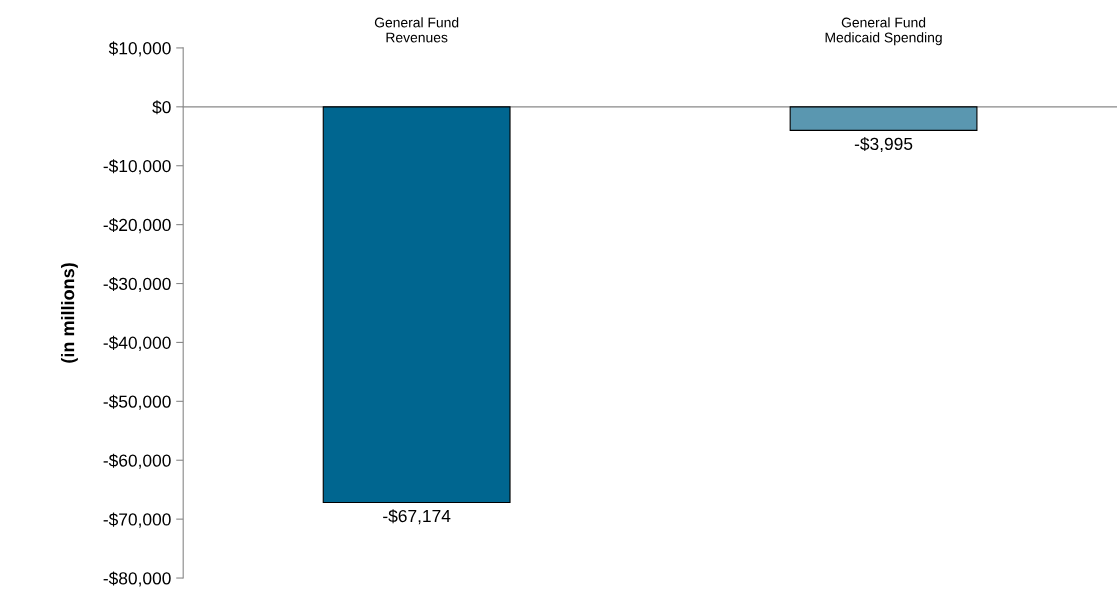 The height and width of the screenshot is (599, 1117). Describe the element at coordinates (137, 226) in the screenshot. I see `y-tick-label: -$20,000` at that location.